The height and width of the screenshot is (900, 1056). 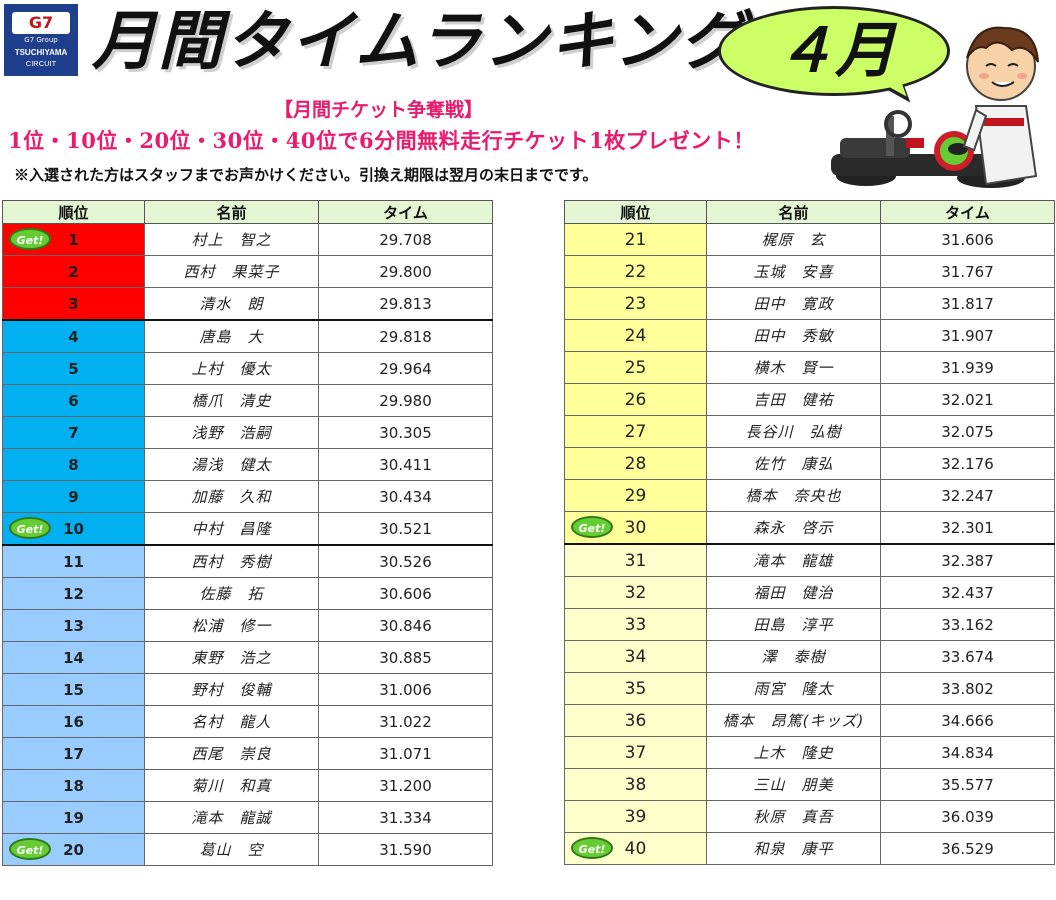 I want to click on driver-name-cell: 松浦 修一, so click(x=231, y=625).